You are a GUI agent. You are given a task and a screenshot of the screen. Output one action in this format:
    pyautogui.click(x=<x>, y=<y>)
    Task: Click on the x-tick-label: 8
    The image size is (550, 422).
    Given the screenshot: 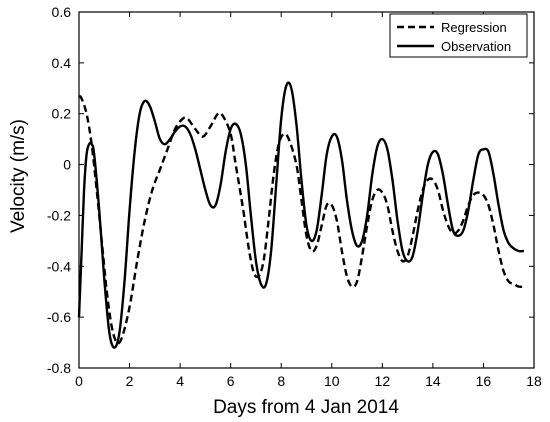 What is the action you would take?
    pyautogui.click(x=281, y=381)
    